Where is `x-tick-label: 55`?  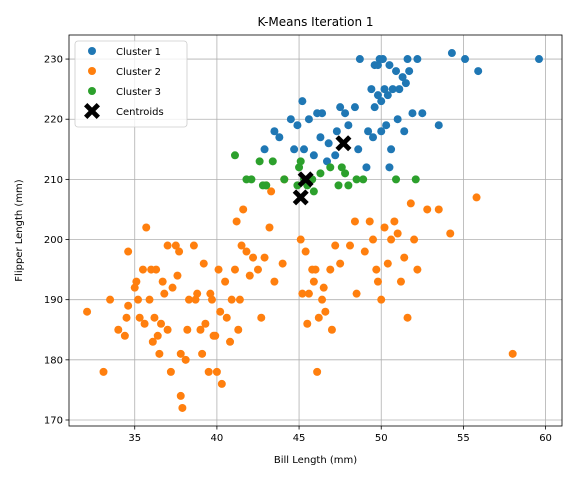 x-tick-label: 55 is located at coordinates (463, 438).